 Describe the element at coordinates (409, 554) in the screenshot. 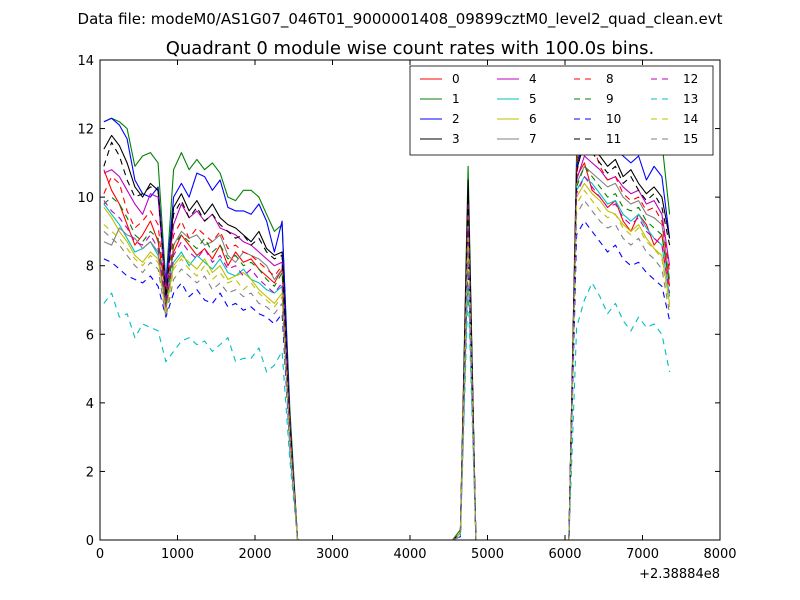

I see `x-tick-label: 4000` at that location.